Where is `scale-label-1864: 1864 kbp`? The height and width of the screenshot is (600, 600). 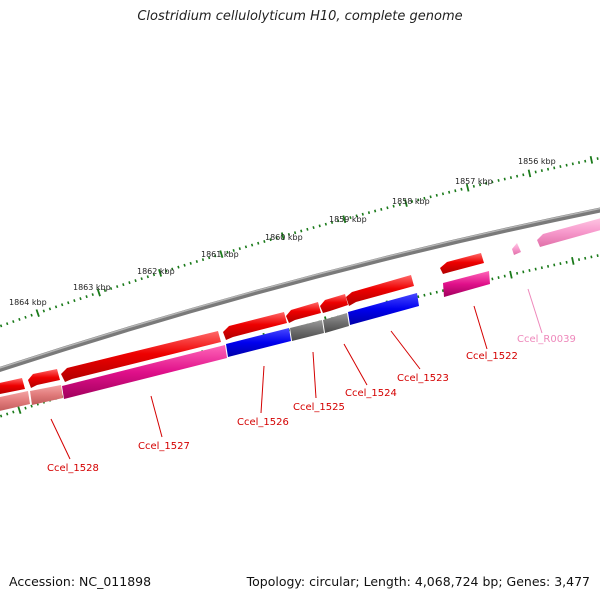 scale-label-1864: 1864 kbp is located at coordinates (28, 302).